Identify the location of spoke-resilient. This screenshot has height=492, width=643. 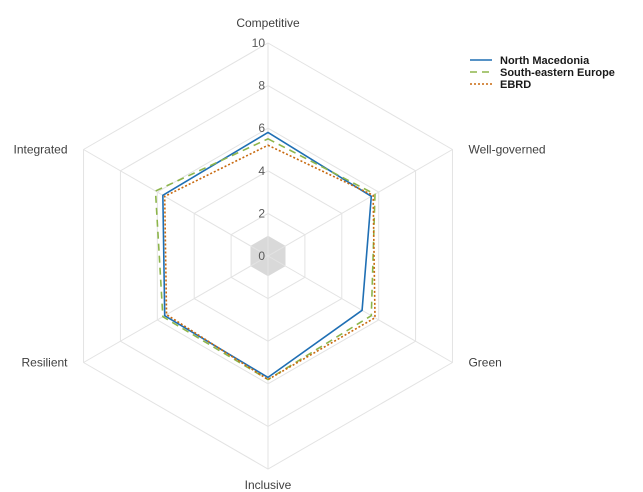
(176, 309).